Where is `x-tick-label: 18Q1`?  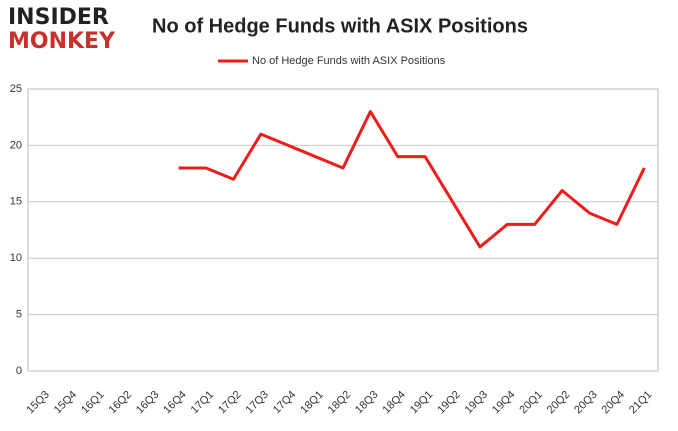 x-tick-label: 18Q1 is located at coordinates (312, 403).